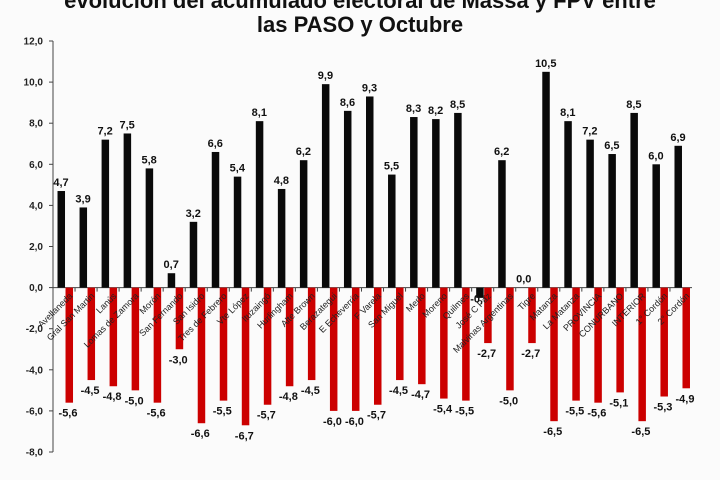 Image resolution: width=720 pixels, height=480 pixels. What do you see at coordinates (36, 124) in the screenshot?
I see `y-tick-label: 8,0` at bounding box center [36, 124].